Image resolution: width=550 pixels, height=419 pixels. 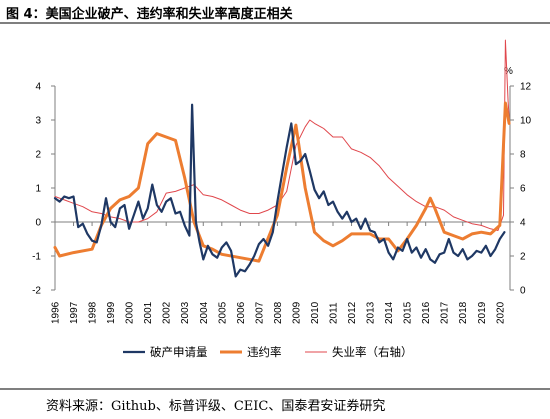 I want to click on y-left-tick-label: 4, so click(x=38, y=87).